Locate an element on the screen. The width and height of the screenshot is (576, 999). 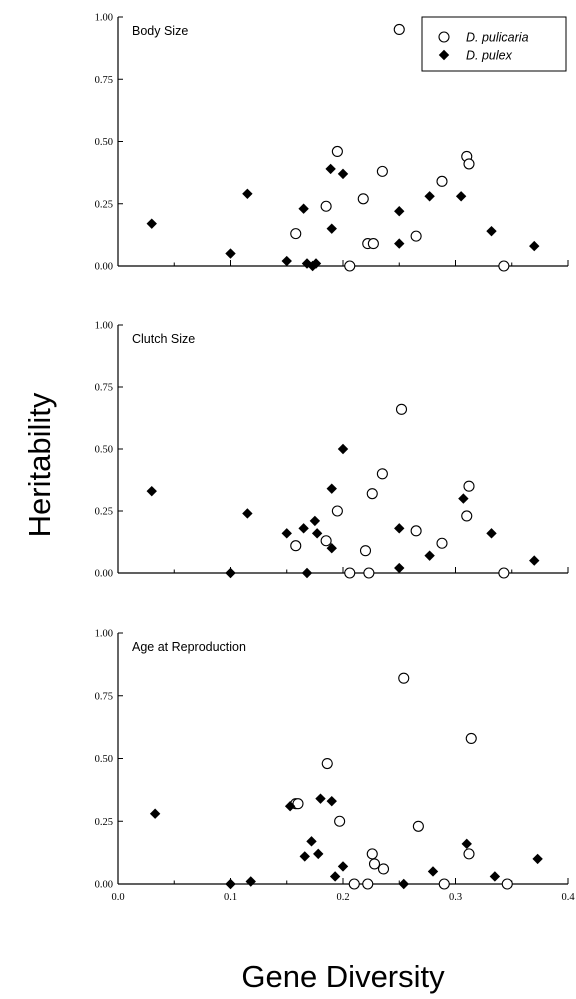
x-tick-label: 0.3 is located at coordinates (455, 897).